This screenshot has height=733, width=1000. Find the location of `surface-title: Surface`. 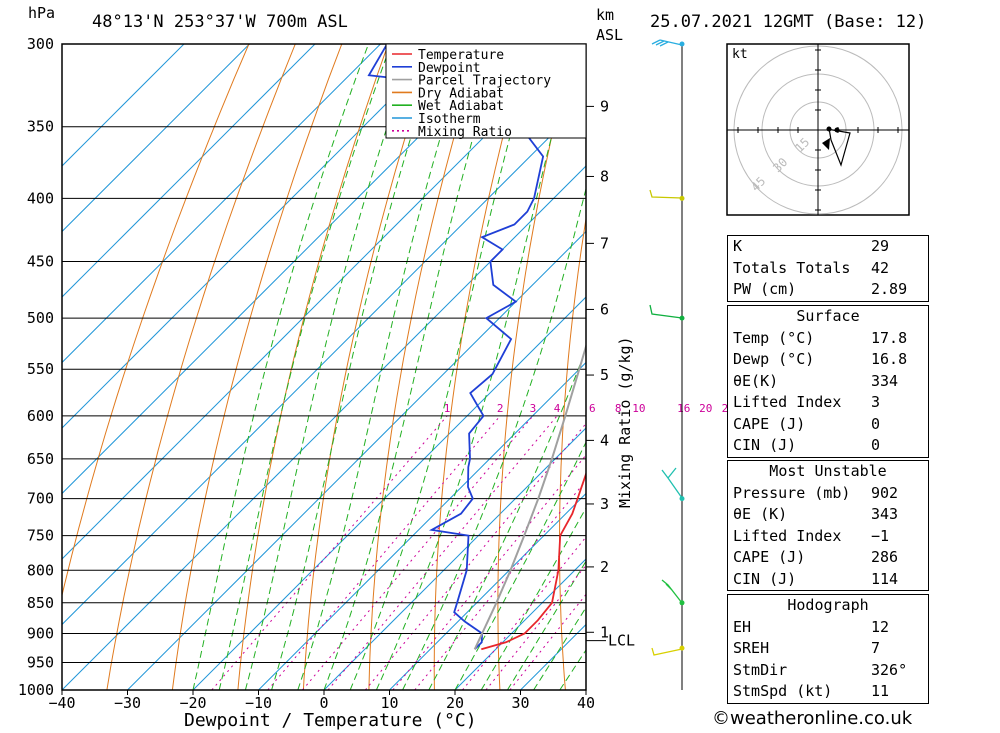

surface-title: Surface is located at coordinates (828, 316).